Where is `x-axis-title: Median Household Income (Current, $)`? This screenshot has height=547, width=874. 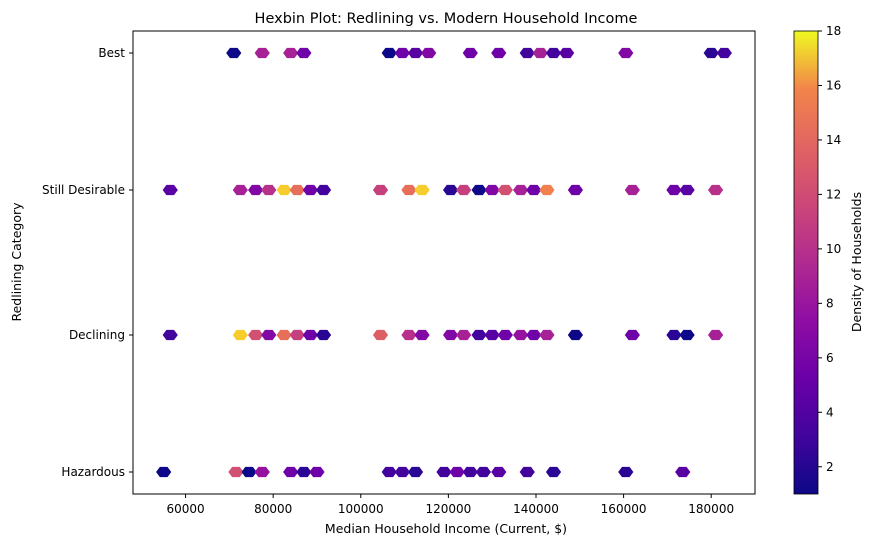
x-axis-title: Median Household Income (Current, $) is located at coordinates (446, 528).